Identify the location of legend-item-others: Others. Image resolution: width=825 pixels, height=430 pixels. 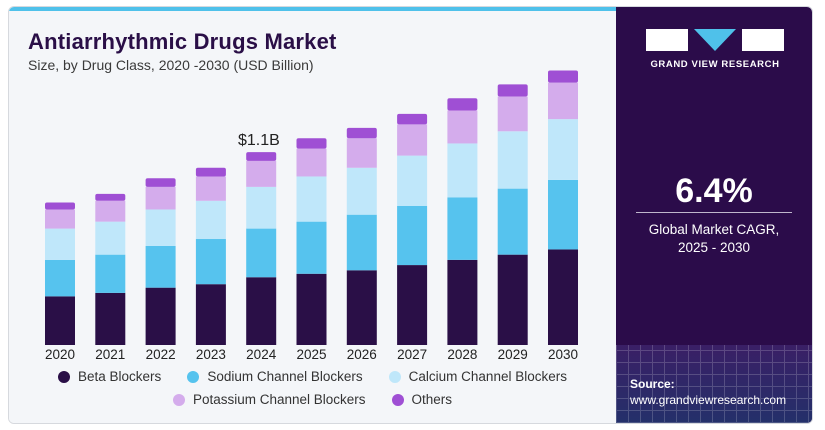
(422, 399).